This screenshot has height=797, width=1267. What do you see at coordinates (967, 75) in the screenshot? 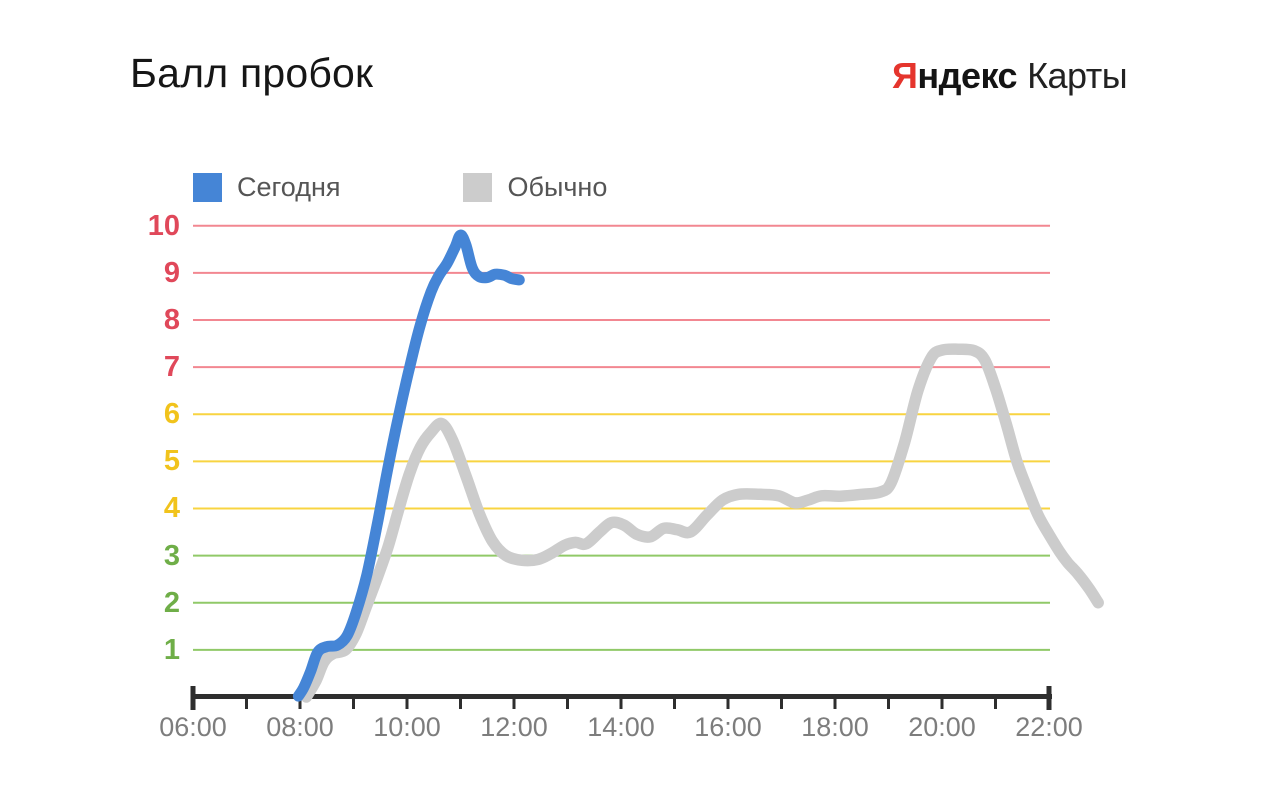
I see `logo-brand-rest: ндекс` at bounding box center [967, 75].